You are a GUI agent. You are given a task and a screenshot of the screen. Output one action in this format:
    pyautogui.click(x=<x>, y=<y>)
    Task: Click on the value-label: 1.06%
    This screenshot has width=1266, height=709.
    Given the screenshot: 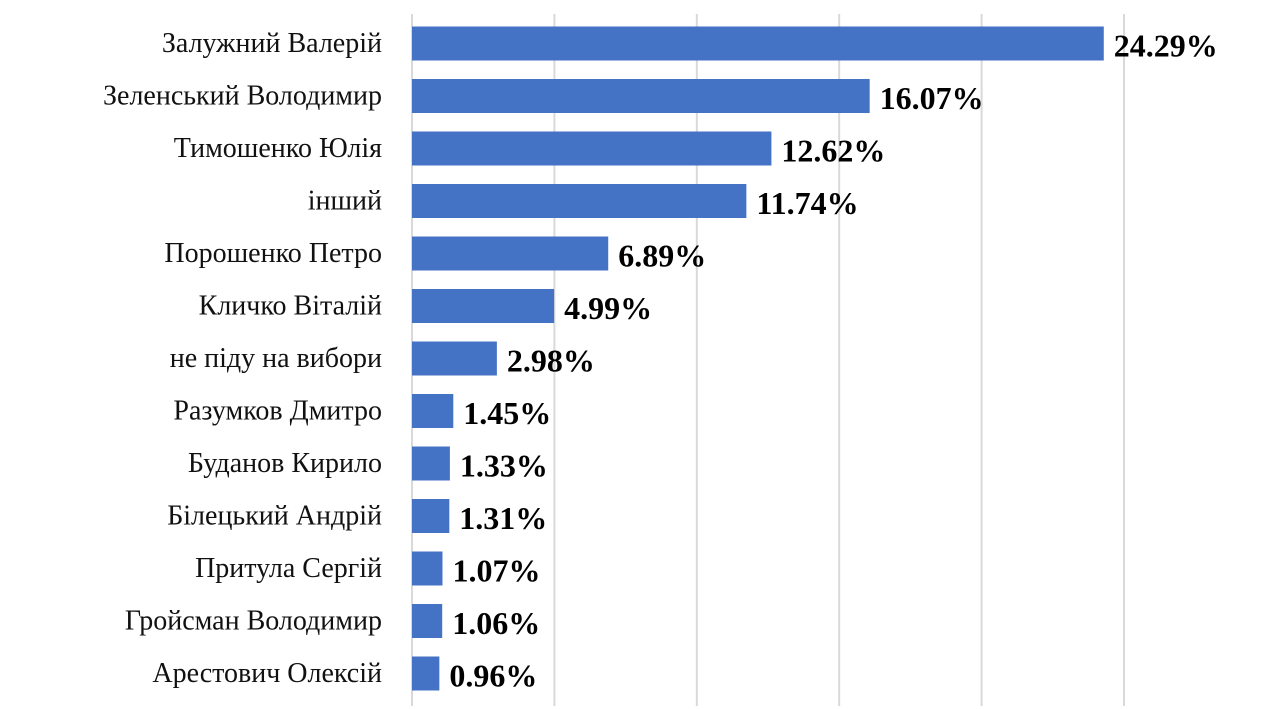 What is the action you would take?
    pyautogui.click(x=496, y=623)
    